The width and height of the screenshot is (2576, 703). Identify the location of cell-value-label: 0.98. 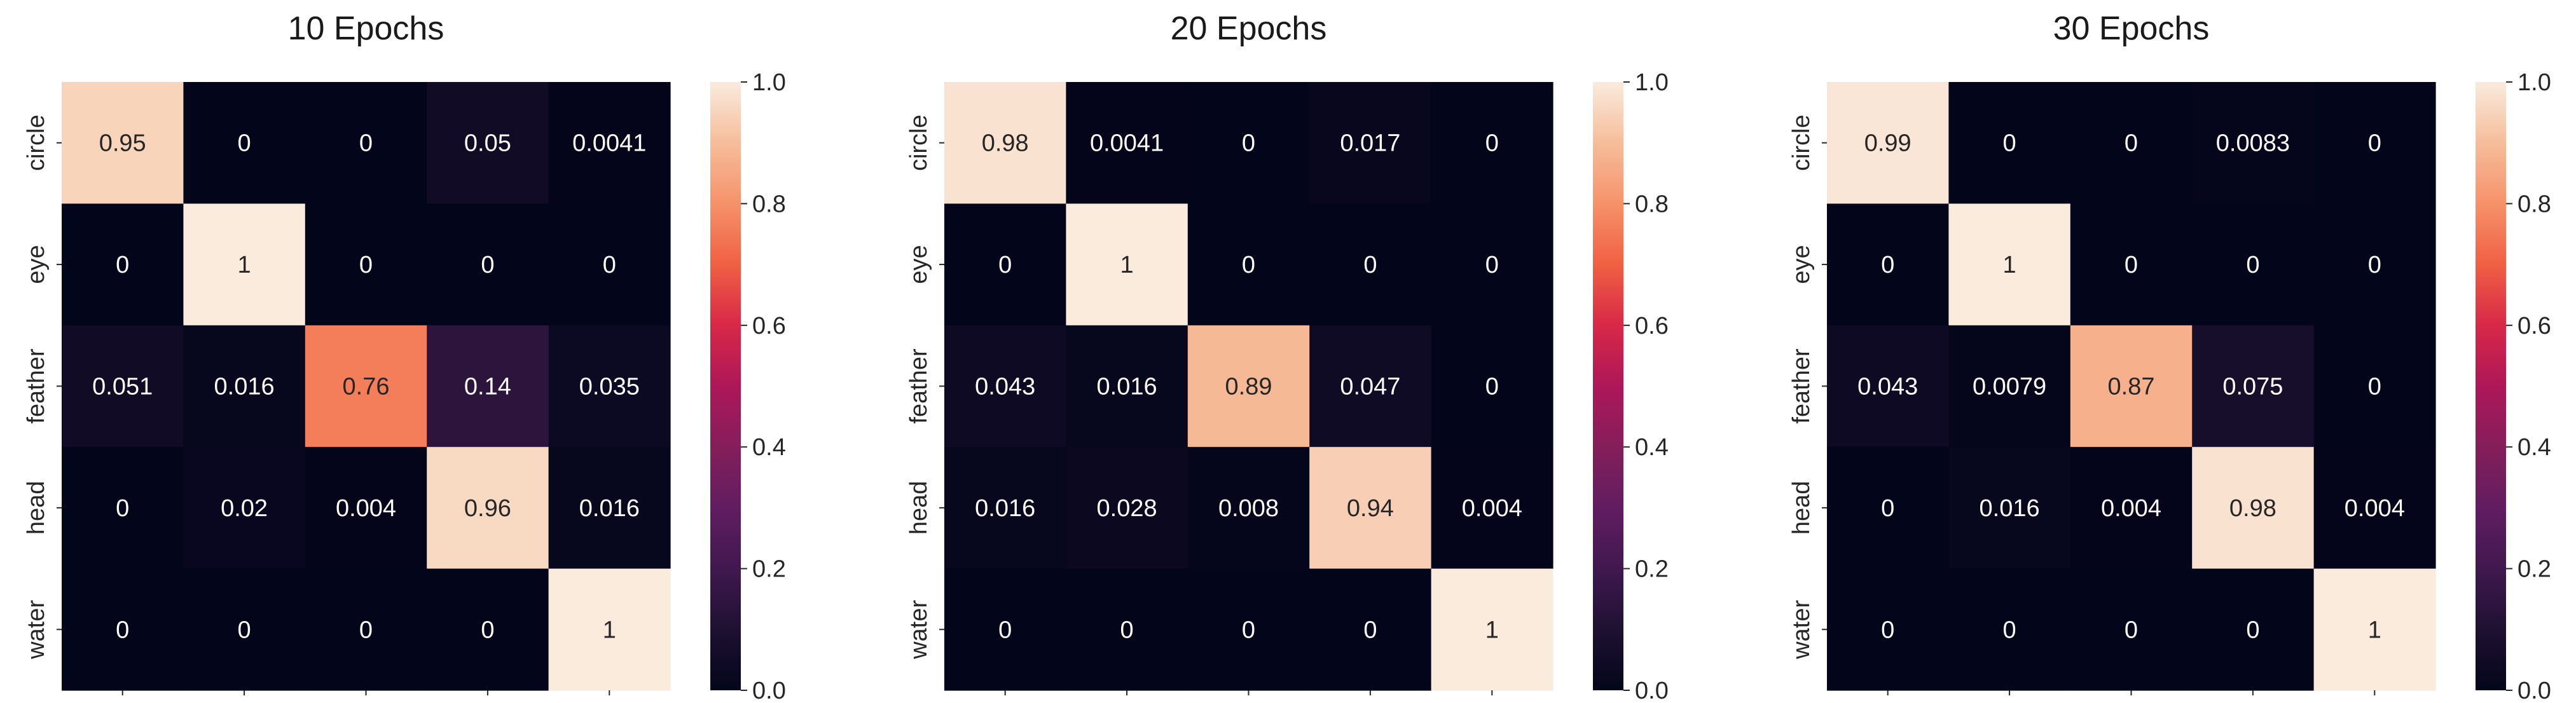
(1005, 143).